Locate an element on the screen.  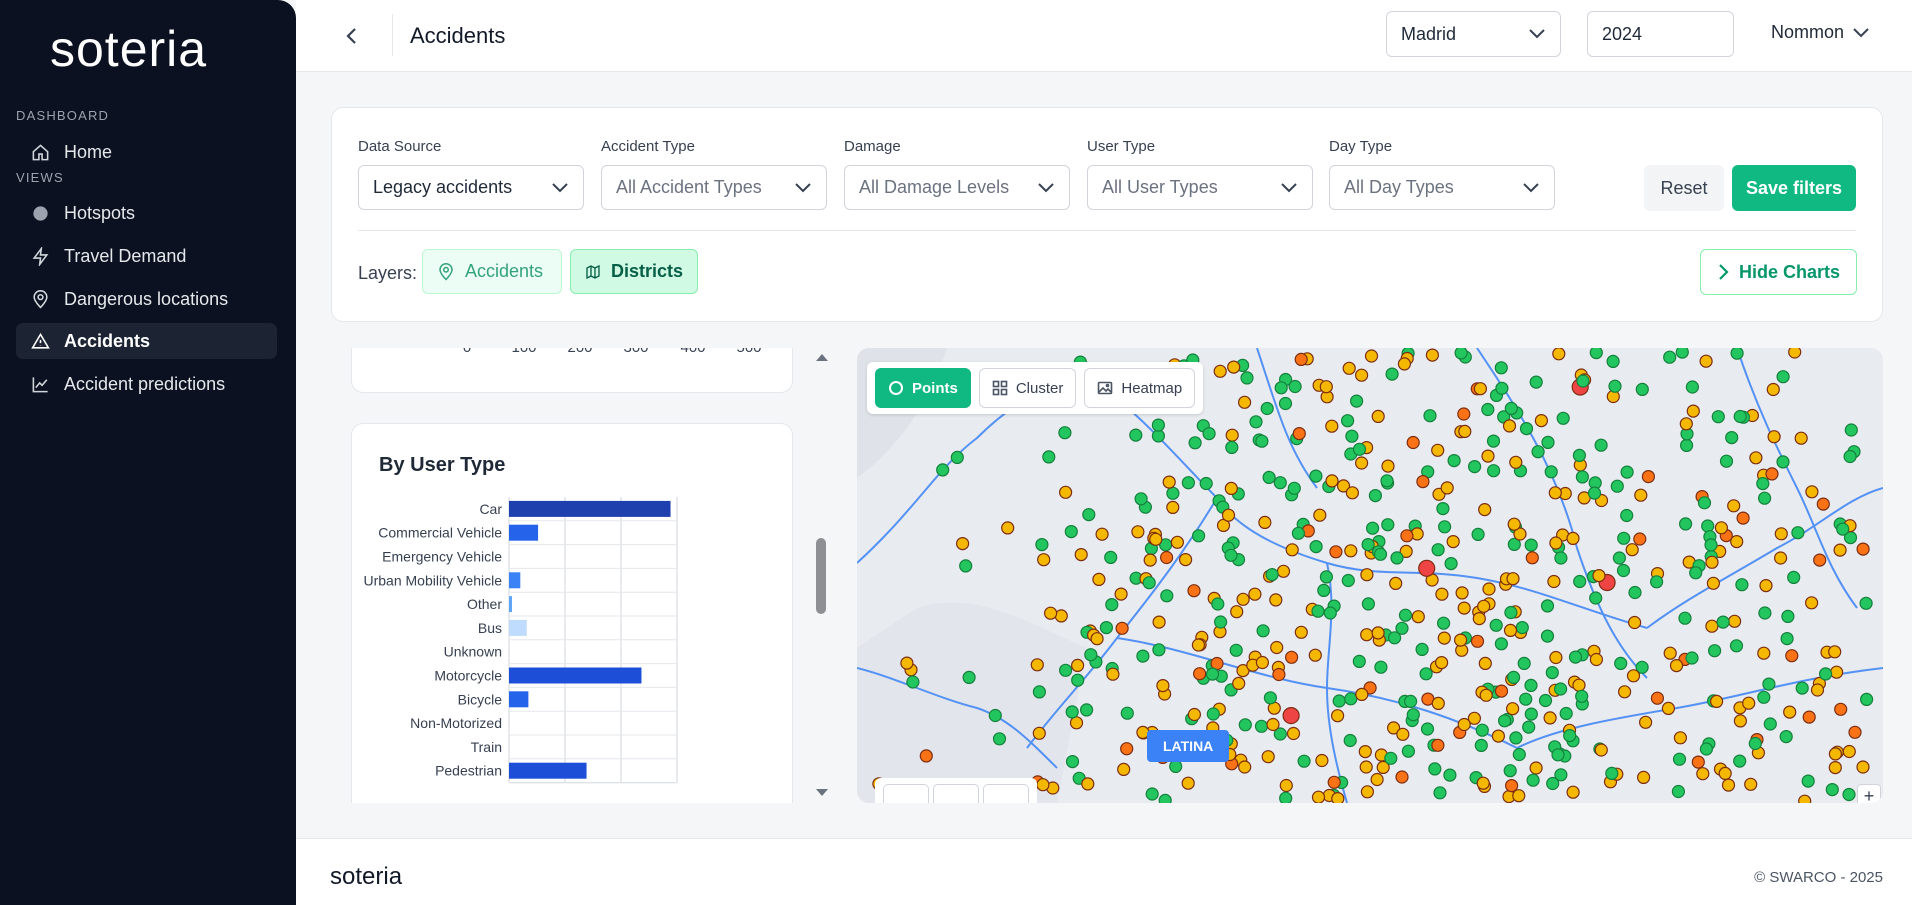
hide-charts-button: Hide Charts is located at coordinates (1778, 272).